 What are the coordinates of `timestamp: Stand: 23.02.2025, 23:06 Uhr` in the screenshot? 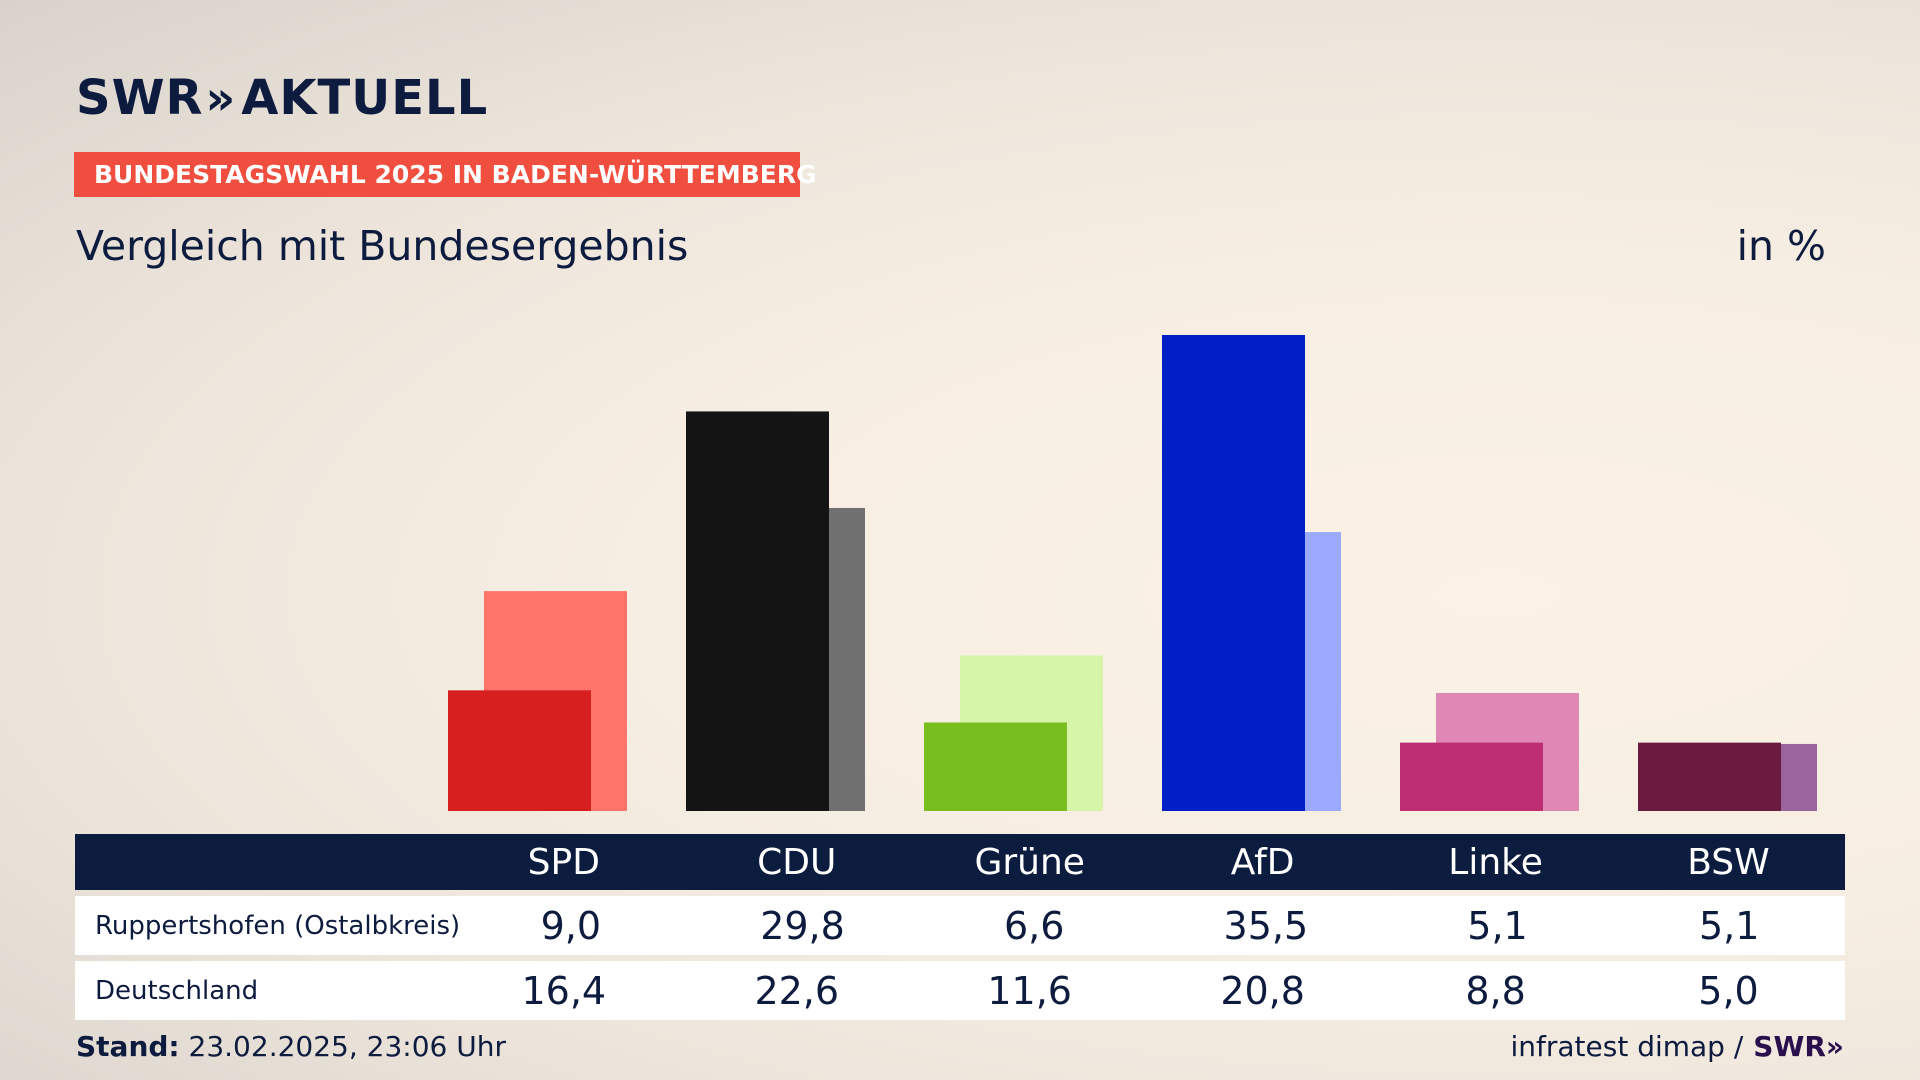 It's located at (291, 1046).